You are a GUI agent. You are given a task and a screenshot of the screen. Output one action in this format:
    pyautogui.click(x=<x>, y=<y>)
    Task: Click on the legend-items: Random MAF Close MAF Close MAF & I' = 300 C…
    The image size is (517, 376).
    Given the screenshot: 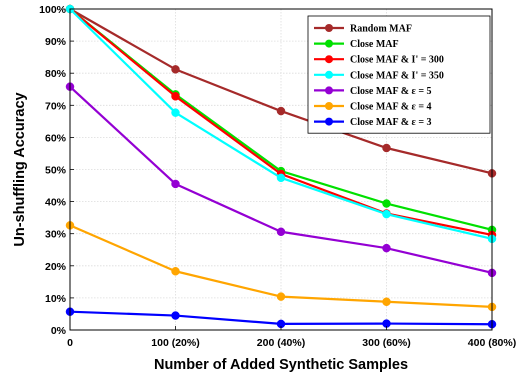 What is the action you would take?
    pyautogui.click(x=379, y=76)
    